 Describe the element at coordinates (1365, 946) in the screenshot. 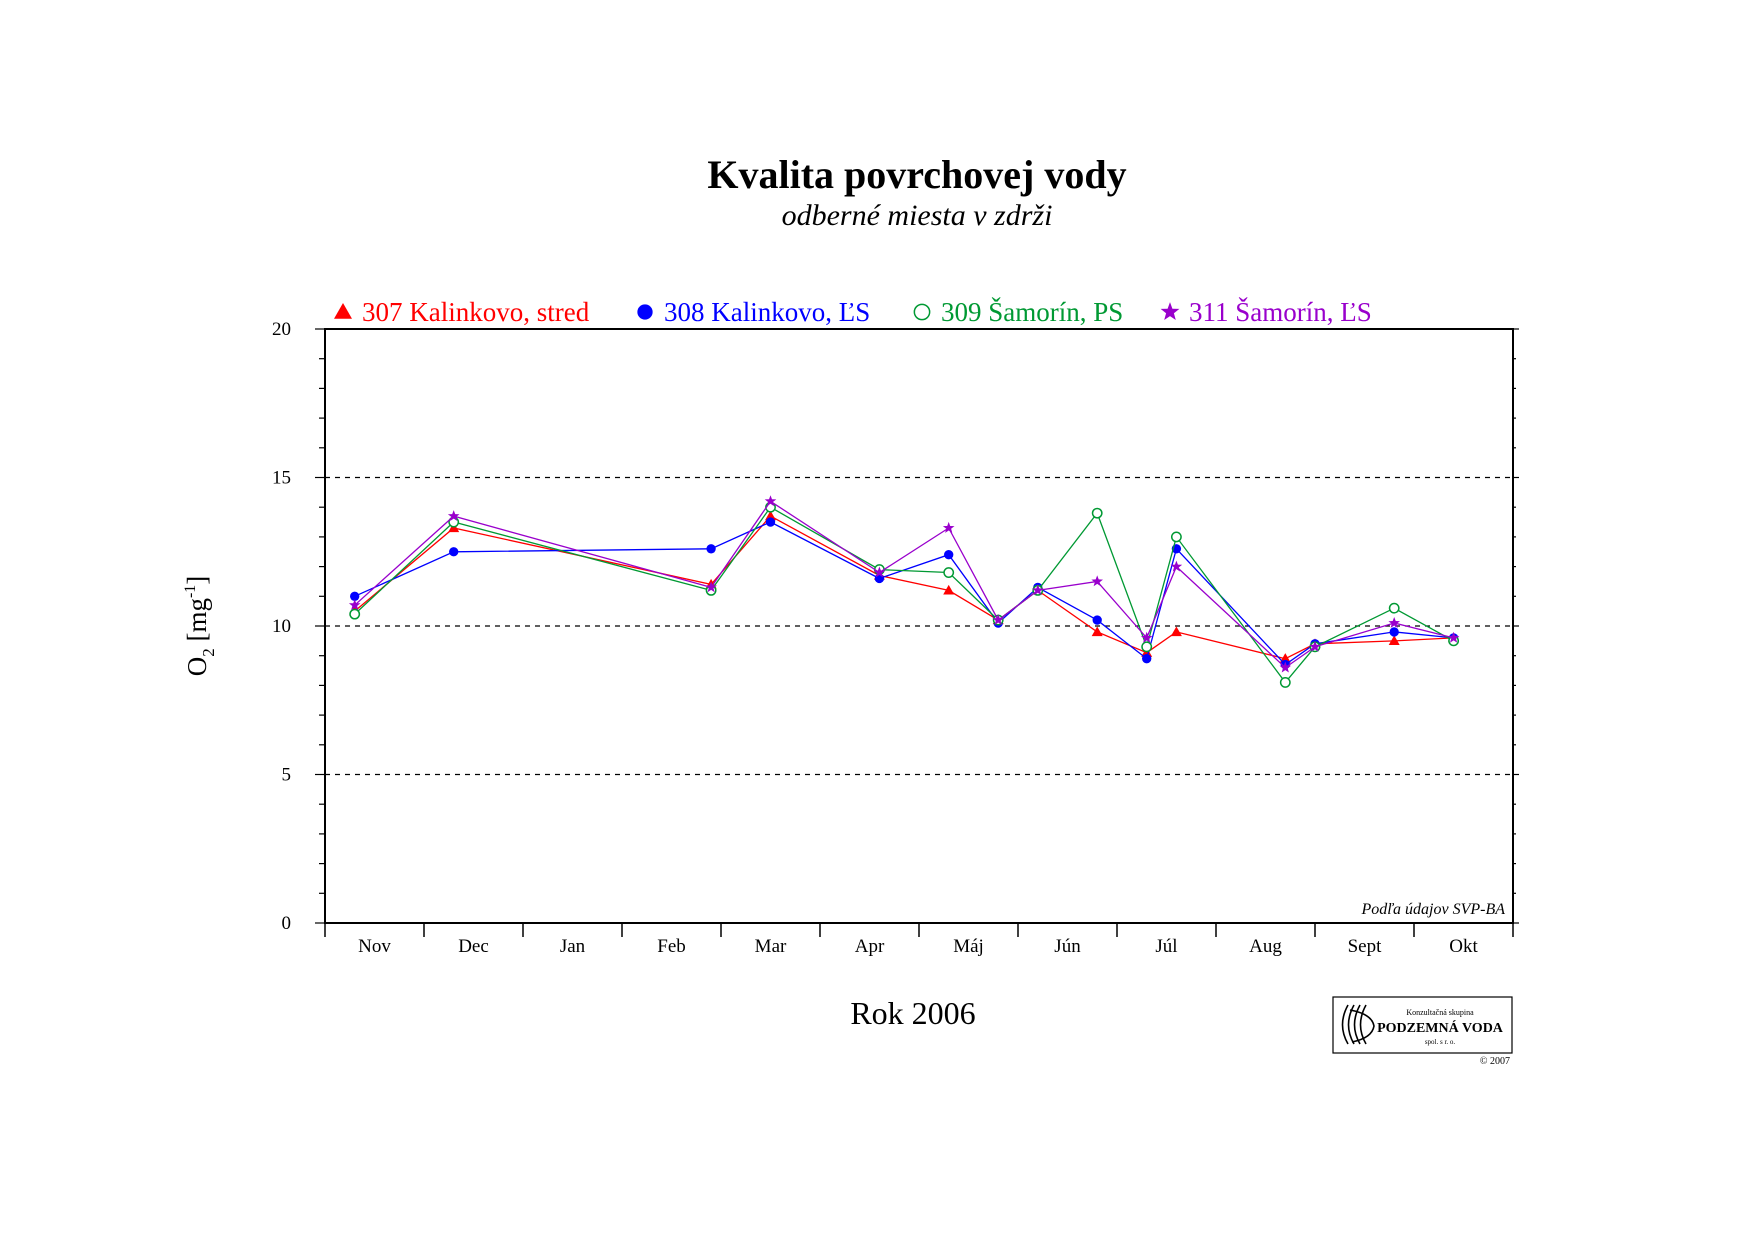

I see `x-tick-label: Sept` at that location.